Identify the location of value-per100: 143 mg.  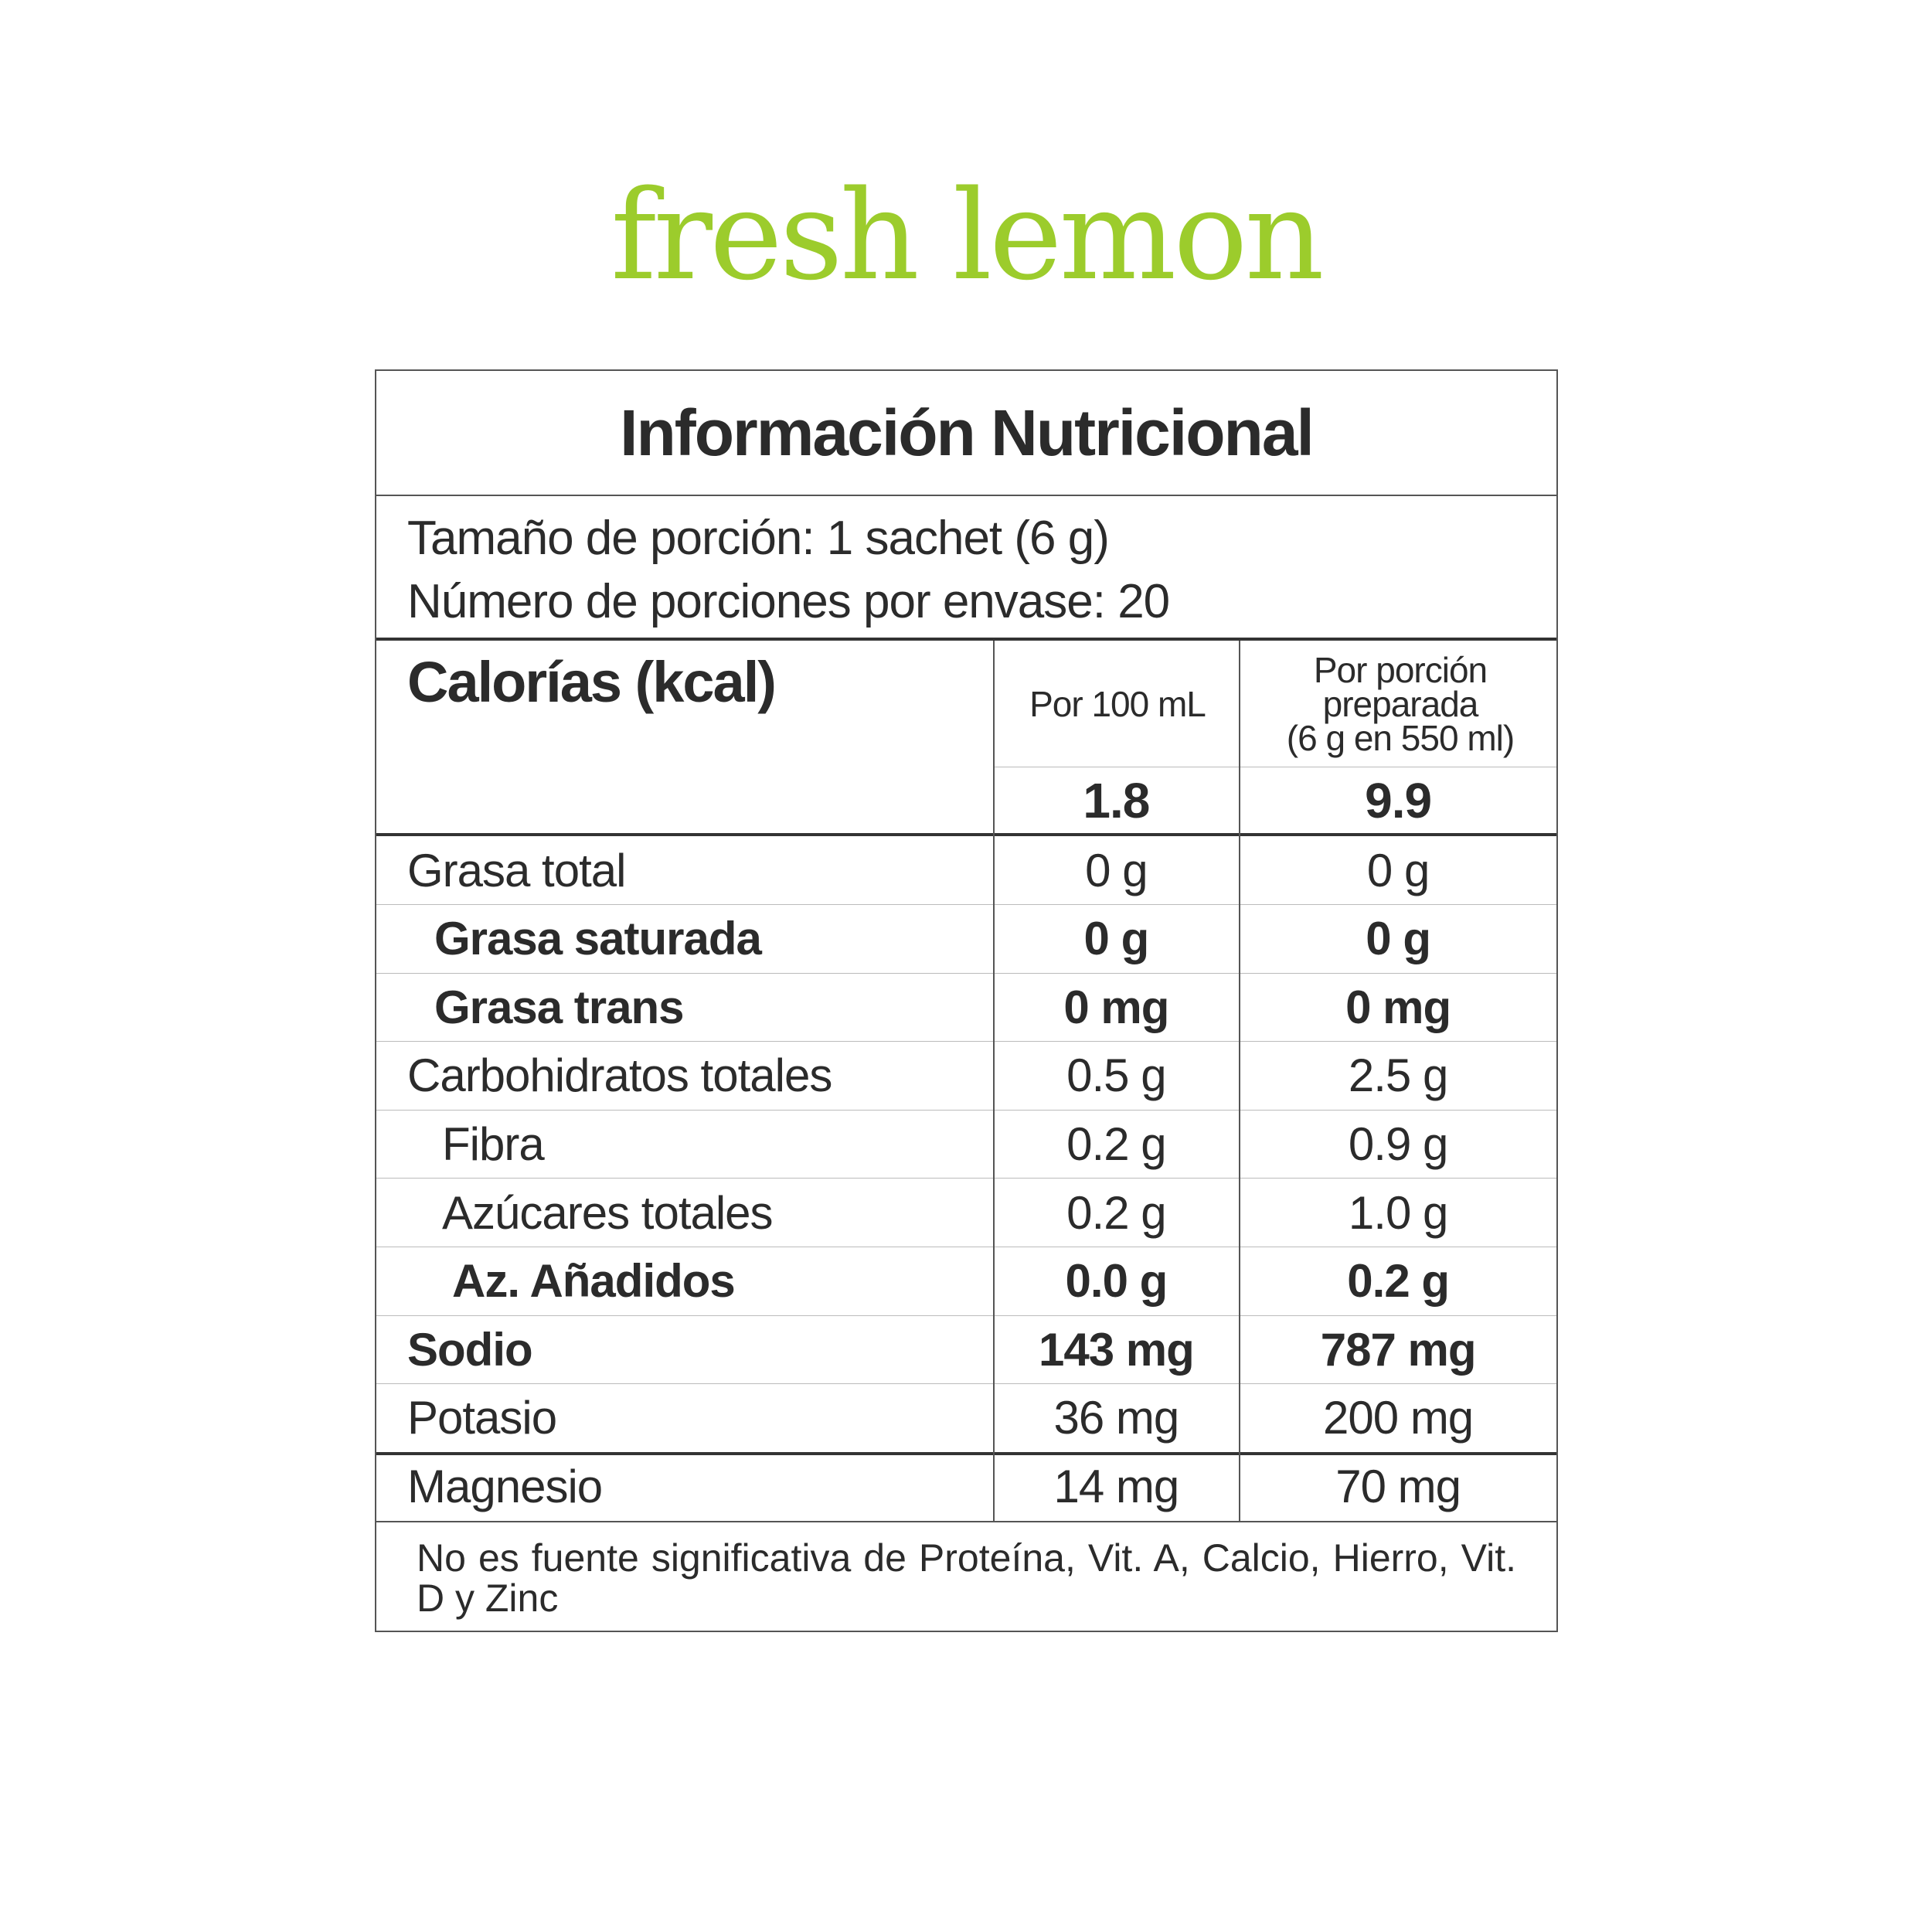
(1116, 1349).